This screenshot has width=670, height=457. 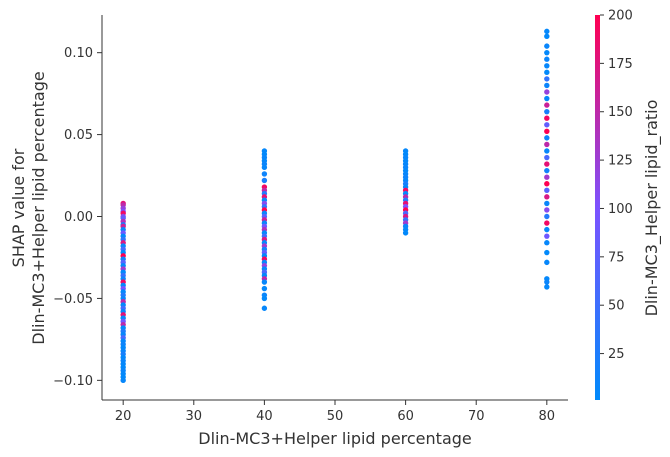 What do you see at coordinates (597, 207) in the screenshot?
I see `colorbar-gradient` at bounding box center [597, 207].